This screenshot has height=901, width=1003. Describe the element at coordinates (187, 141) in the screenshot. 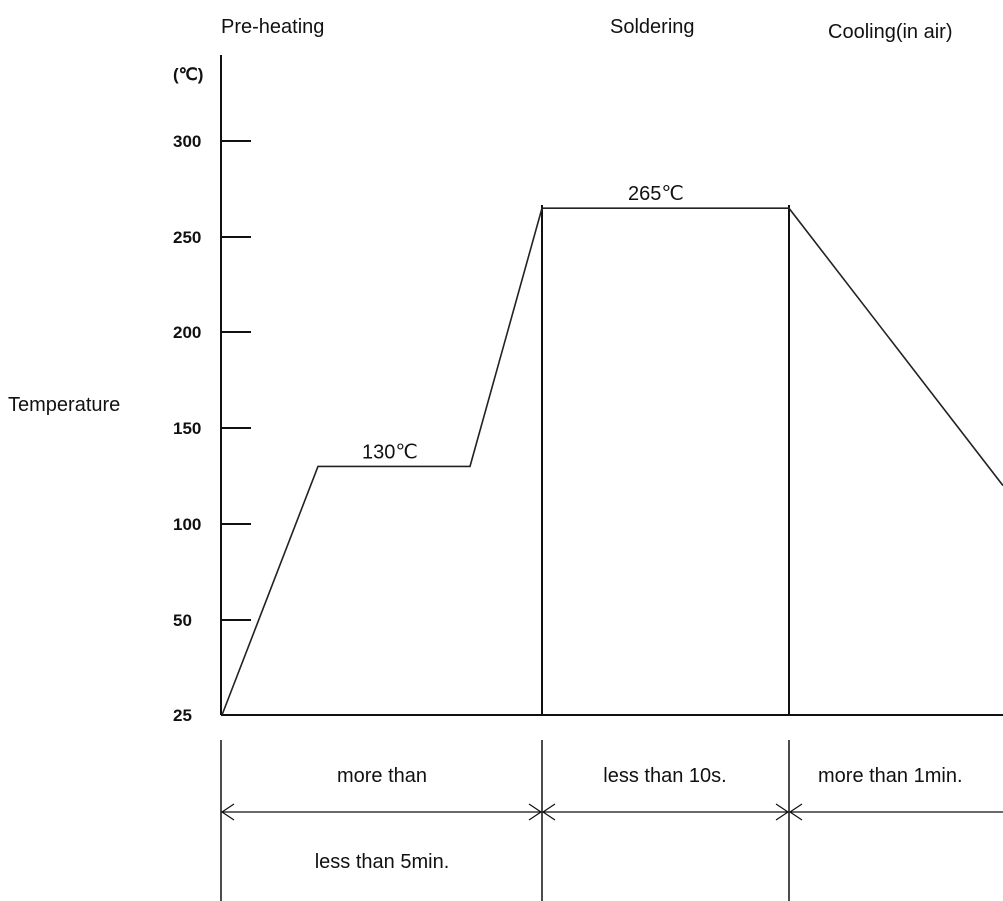

I see `y-tick-label: 300` at that location.